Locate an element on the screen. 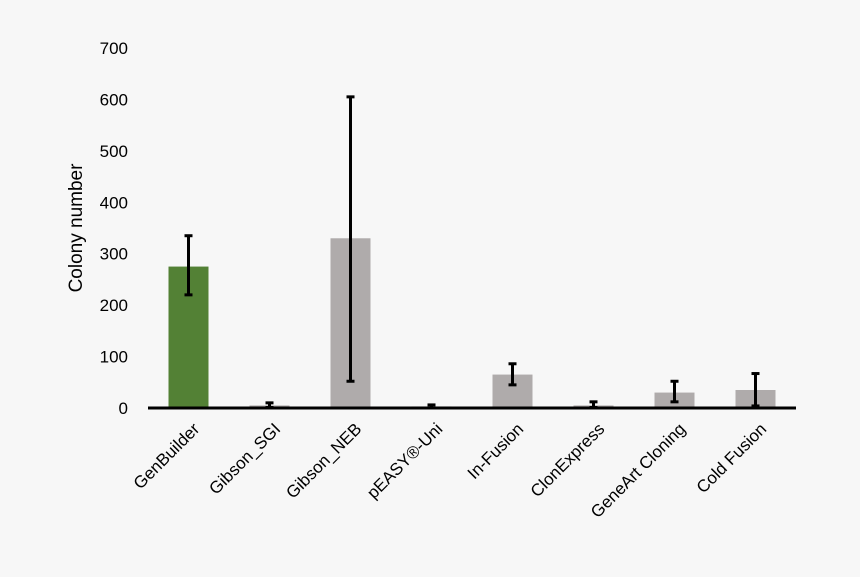 The width and height of the screenshot is (860, 577). x-tick-label: Gibson_NEB is located at coordinates (323, 460).